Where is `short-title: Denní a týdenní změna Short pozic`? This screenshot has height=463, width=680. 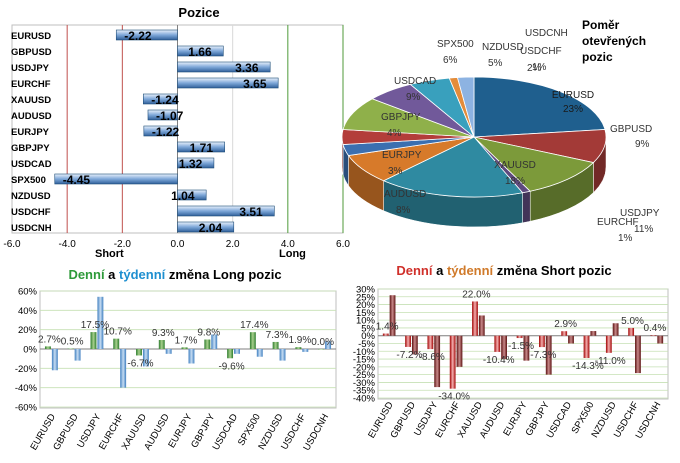 short-title: Denní a týdenní změna Short pozic is located at coordinates (503, 270).